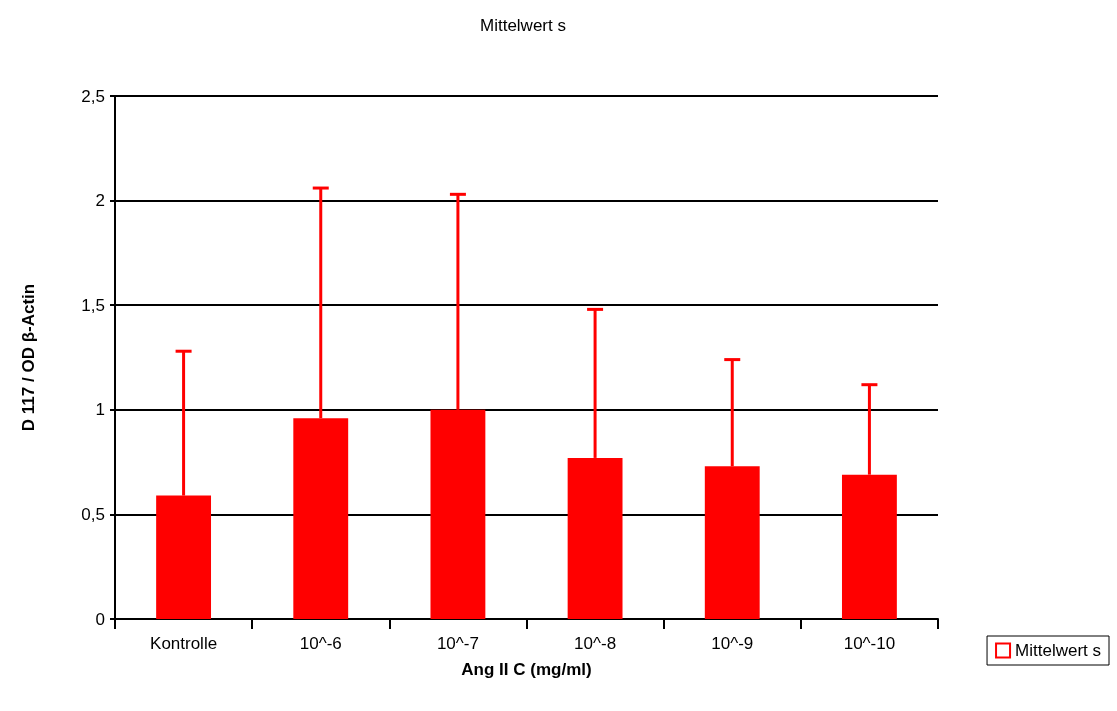 The width and height of the screenshot is (1117, 711). Describe the element at coordinates (100, 619) in the screenshot. I see `y-tick-label: 0` at that location.